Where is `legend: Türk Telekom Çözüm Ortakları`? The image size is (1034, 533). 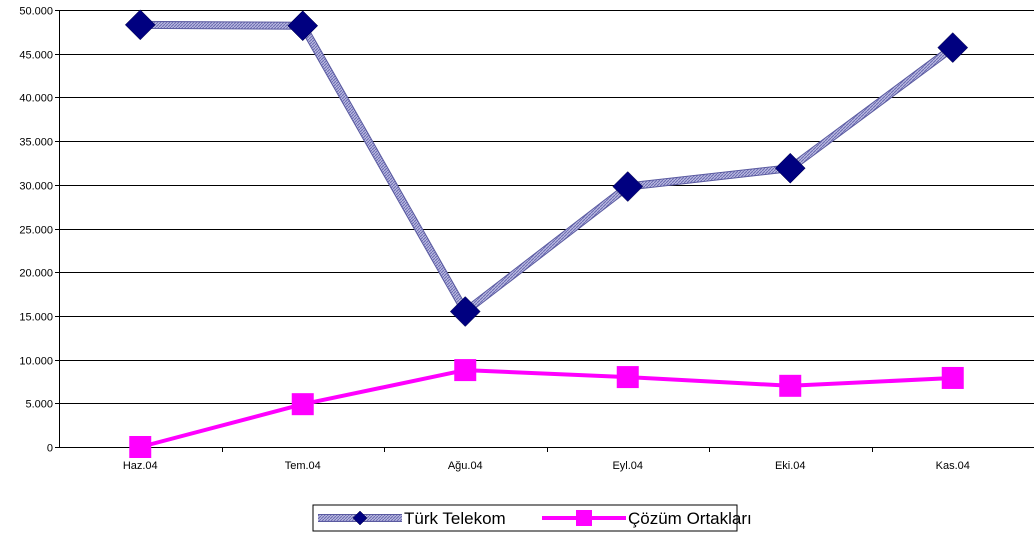 legend: Türk Telekom Çözüm Ortakları is located at coordinates (532, 518).